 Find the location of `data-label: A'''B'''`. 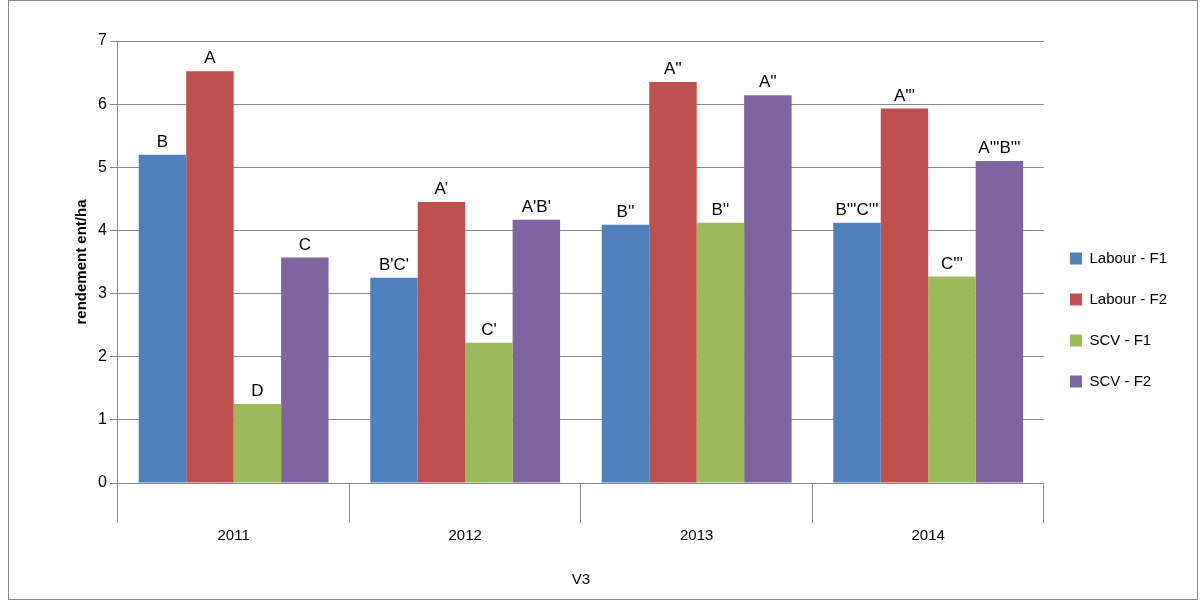

data-label: A'''B''' is located at coordinates (999, 148).